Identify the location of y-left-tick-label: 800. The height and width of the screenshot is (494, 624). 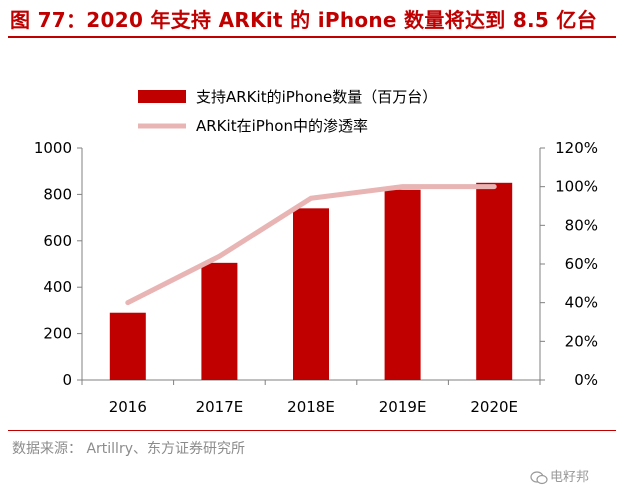
(57, 194).